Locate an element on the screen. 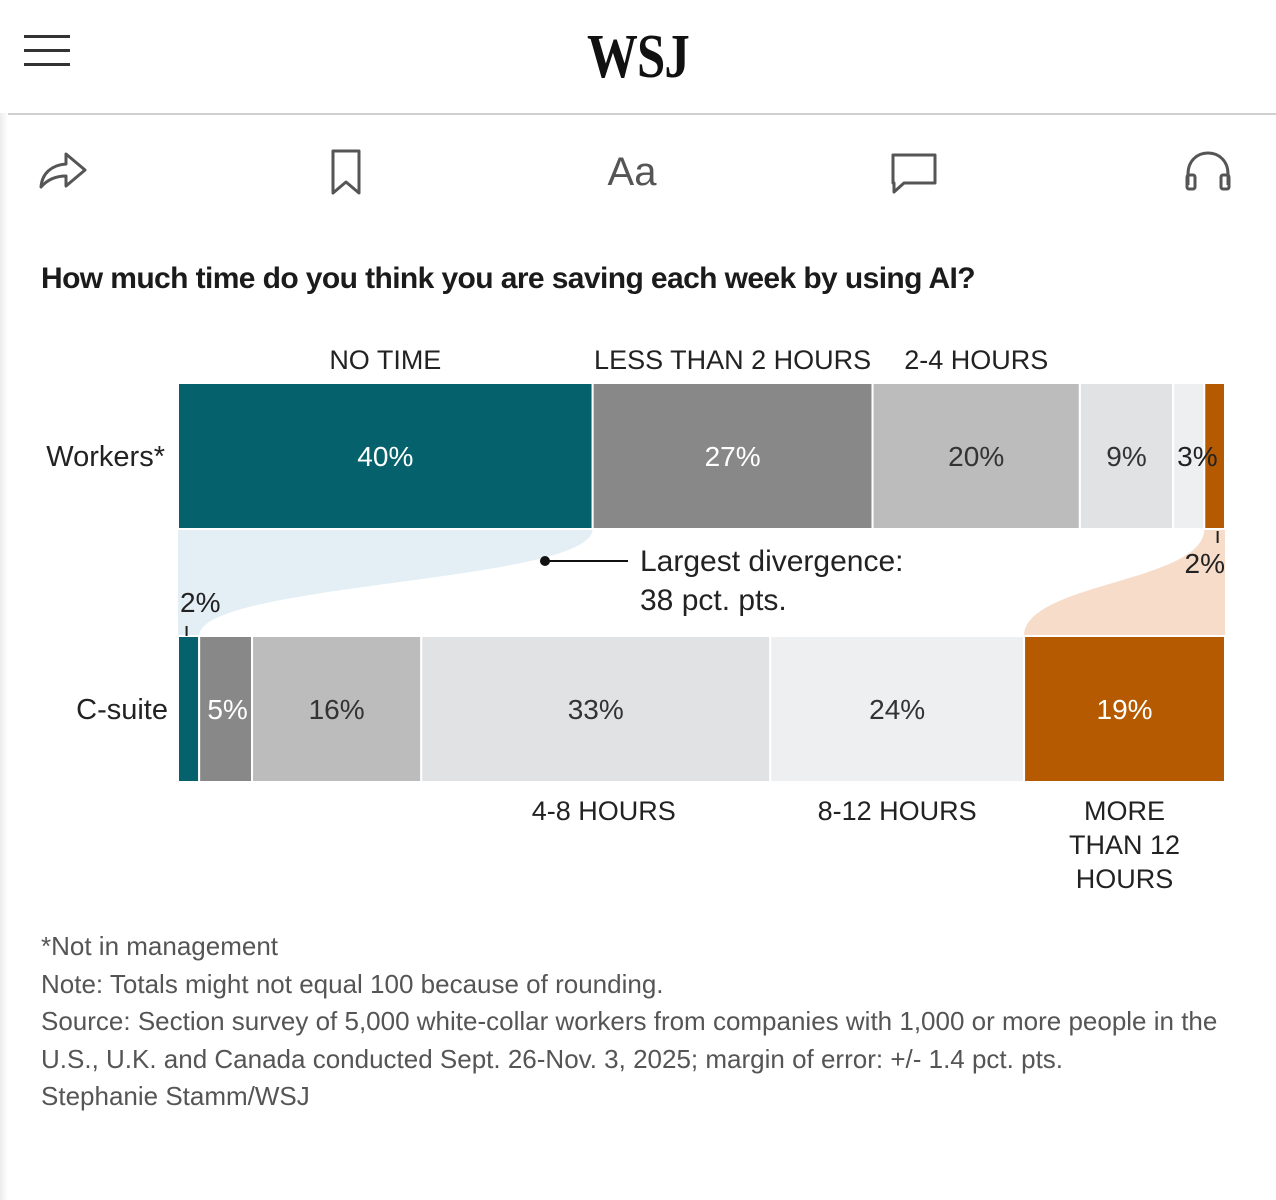 The height and width of the screenshot is (1200, 1276). series-label-csuite: C-suite is located at coordinates (122, 710).